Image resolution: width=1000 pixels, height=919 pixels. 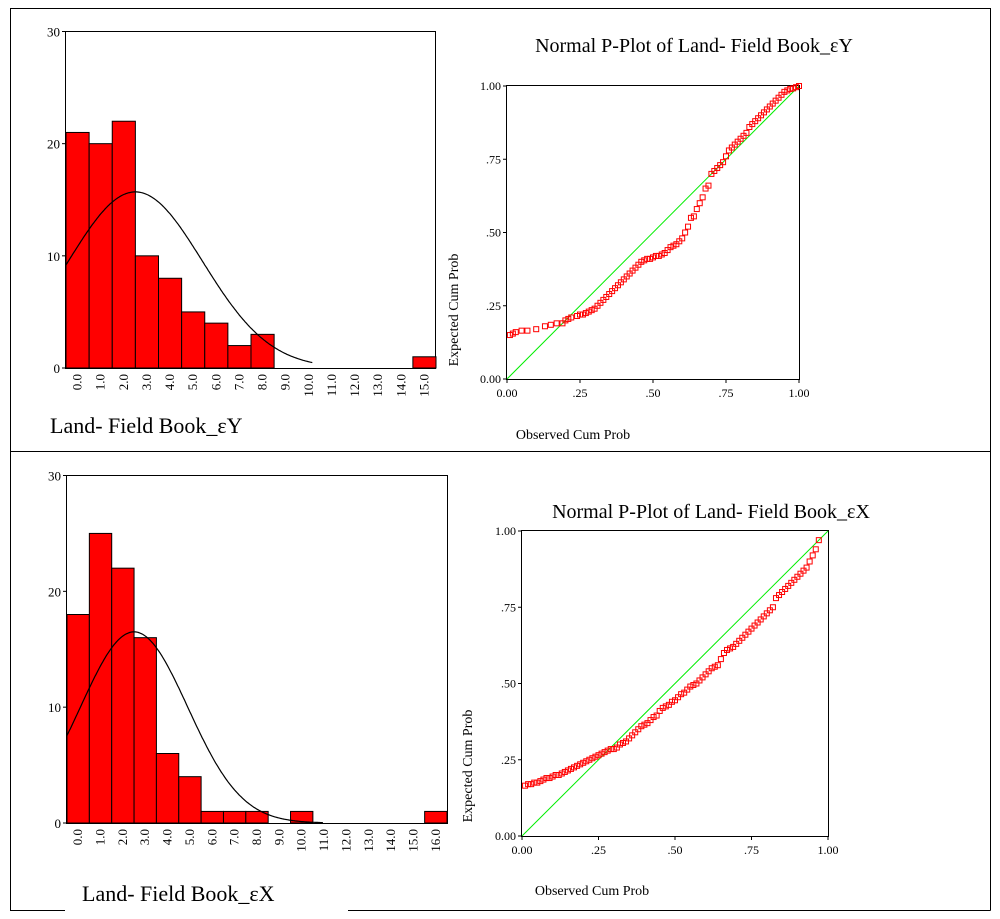 What do you see at coordinates (215, 382) in the screenshot?
I see `x-tick-label: 6.0` at bounding box center [215, 382].